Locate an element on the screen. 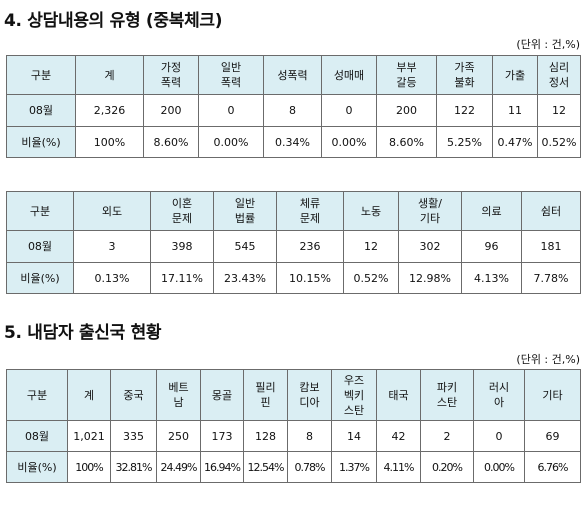 The width and height of the screenshot is (586, 511). header-cell: 기타 is located at coordinates (552, 395).